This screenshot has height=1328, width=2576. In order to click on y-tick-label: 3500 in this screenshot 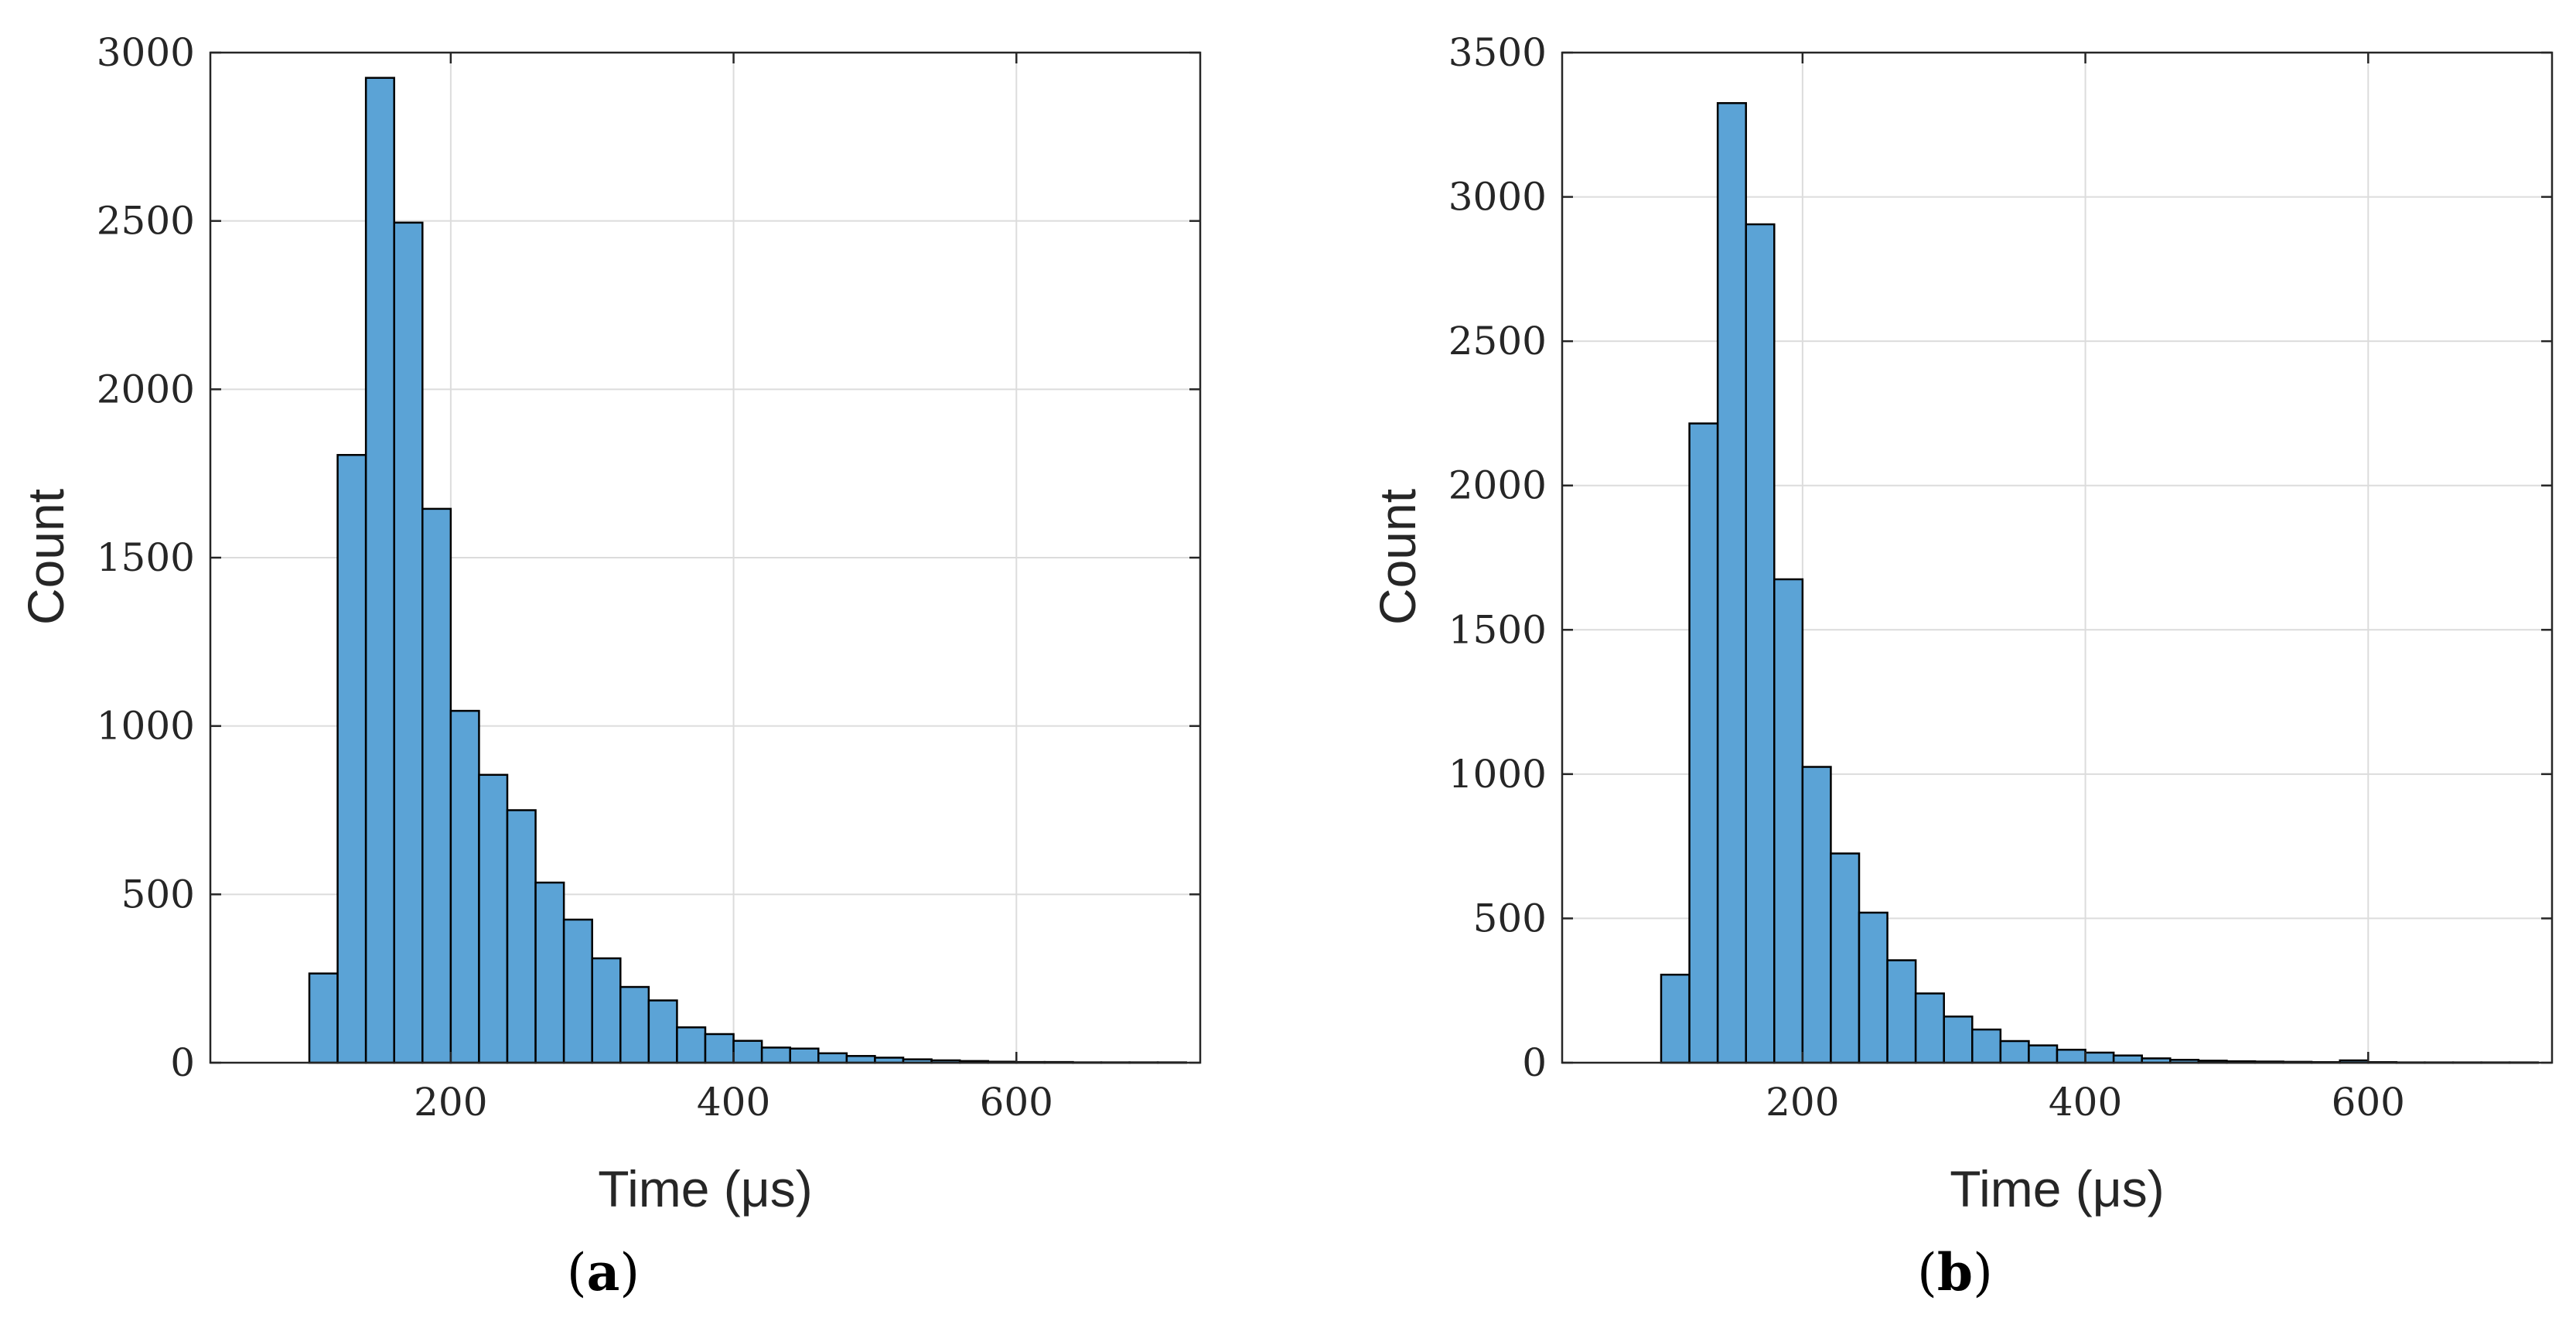, I will do `click(1498, 52)`.